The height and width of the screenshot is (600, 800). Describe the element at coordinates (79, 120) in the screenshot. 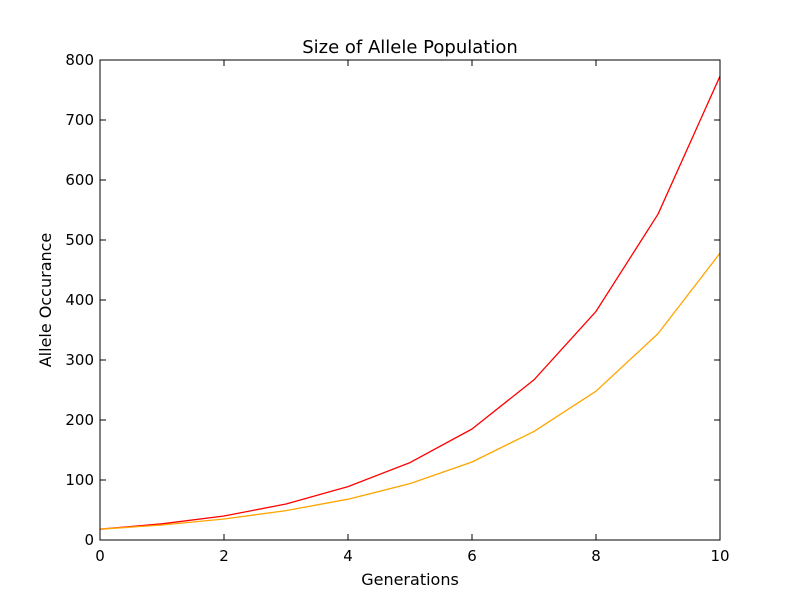

I see `y-tick-label: 700` at that location.